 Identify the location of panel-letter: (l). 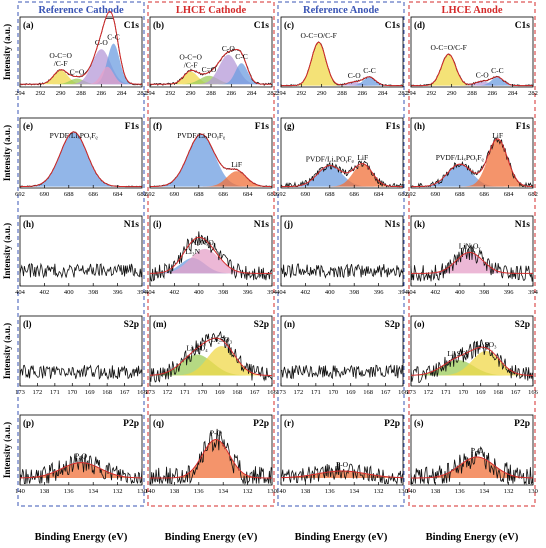
(27, 324).